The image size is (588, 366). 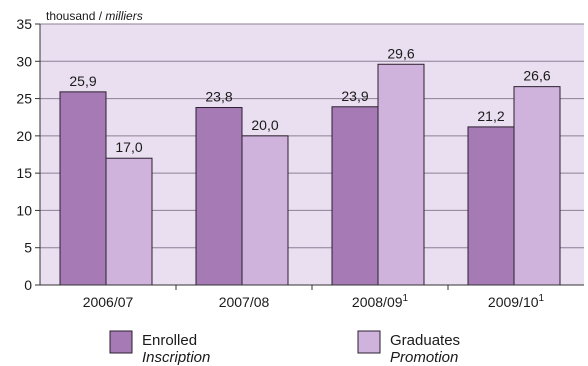 What do you see at coordinates (312, 297) in the screenshot?
I see `x-axis: 2006/07 2007/08 2008/091 2009/101` at bounding box center [312, 297].